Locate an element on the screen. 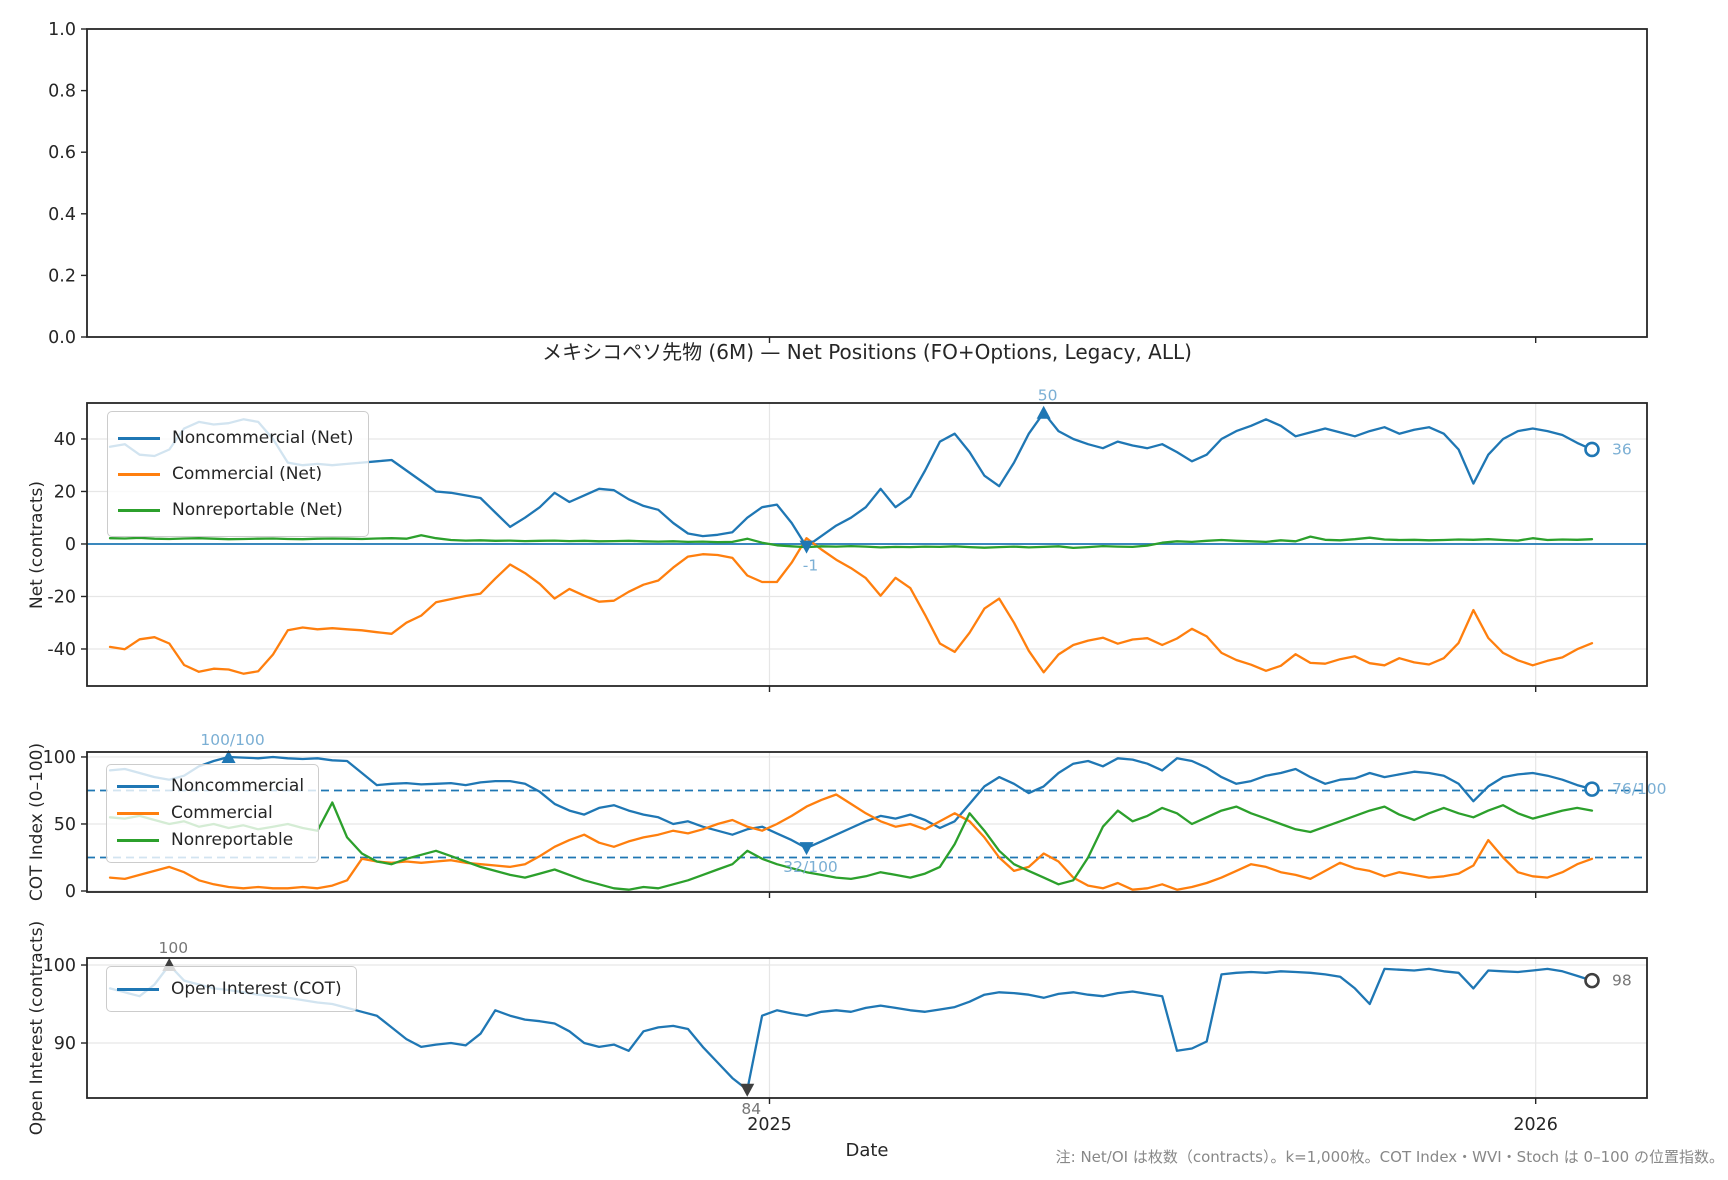  legend-label: Nonreportable (Net) is located at coordinates (257, 510).